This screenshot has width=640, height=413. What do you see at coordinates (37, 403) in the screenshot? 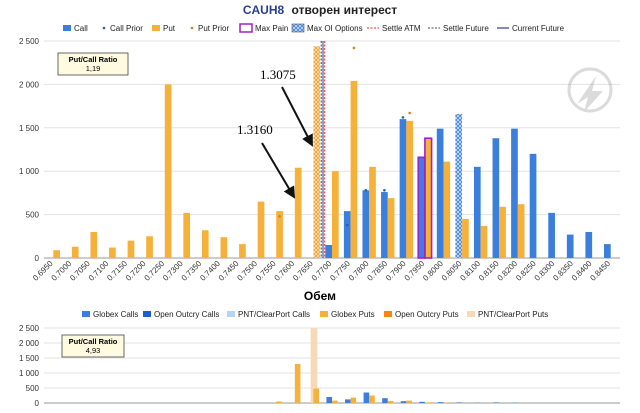
I see `volume-y-tick-label: 0` at bounding box center [37, 403].